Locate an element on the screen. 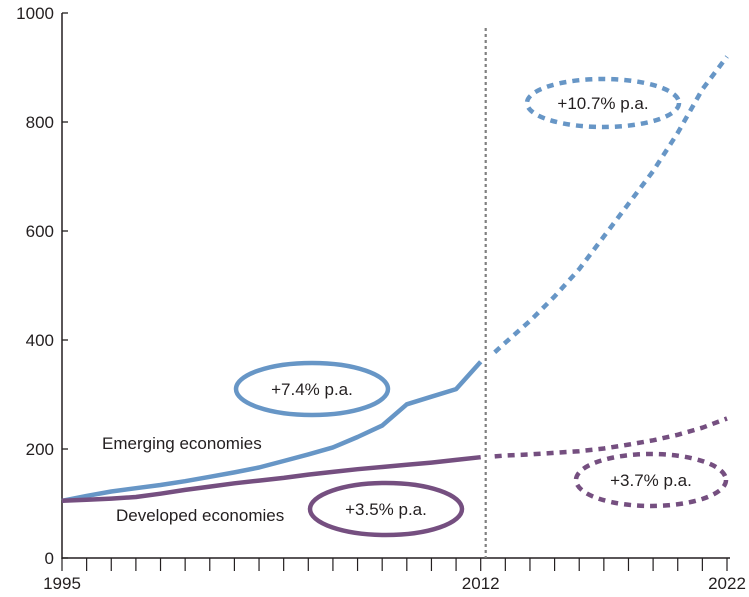  developed-series-label: Developed economies is located at coordinates (200, 515).